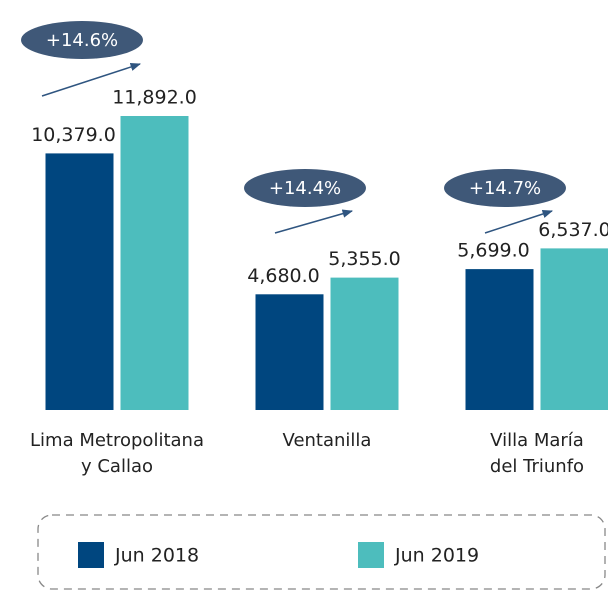 This screenshot has width=608, height=592. I want to click on category-label: Ventanilla, so click(327, 440).